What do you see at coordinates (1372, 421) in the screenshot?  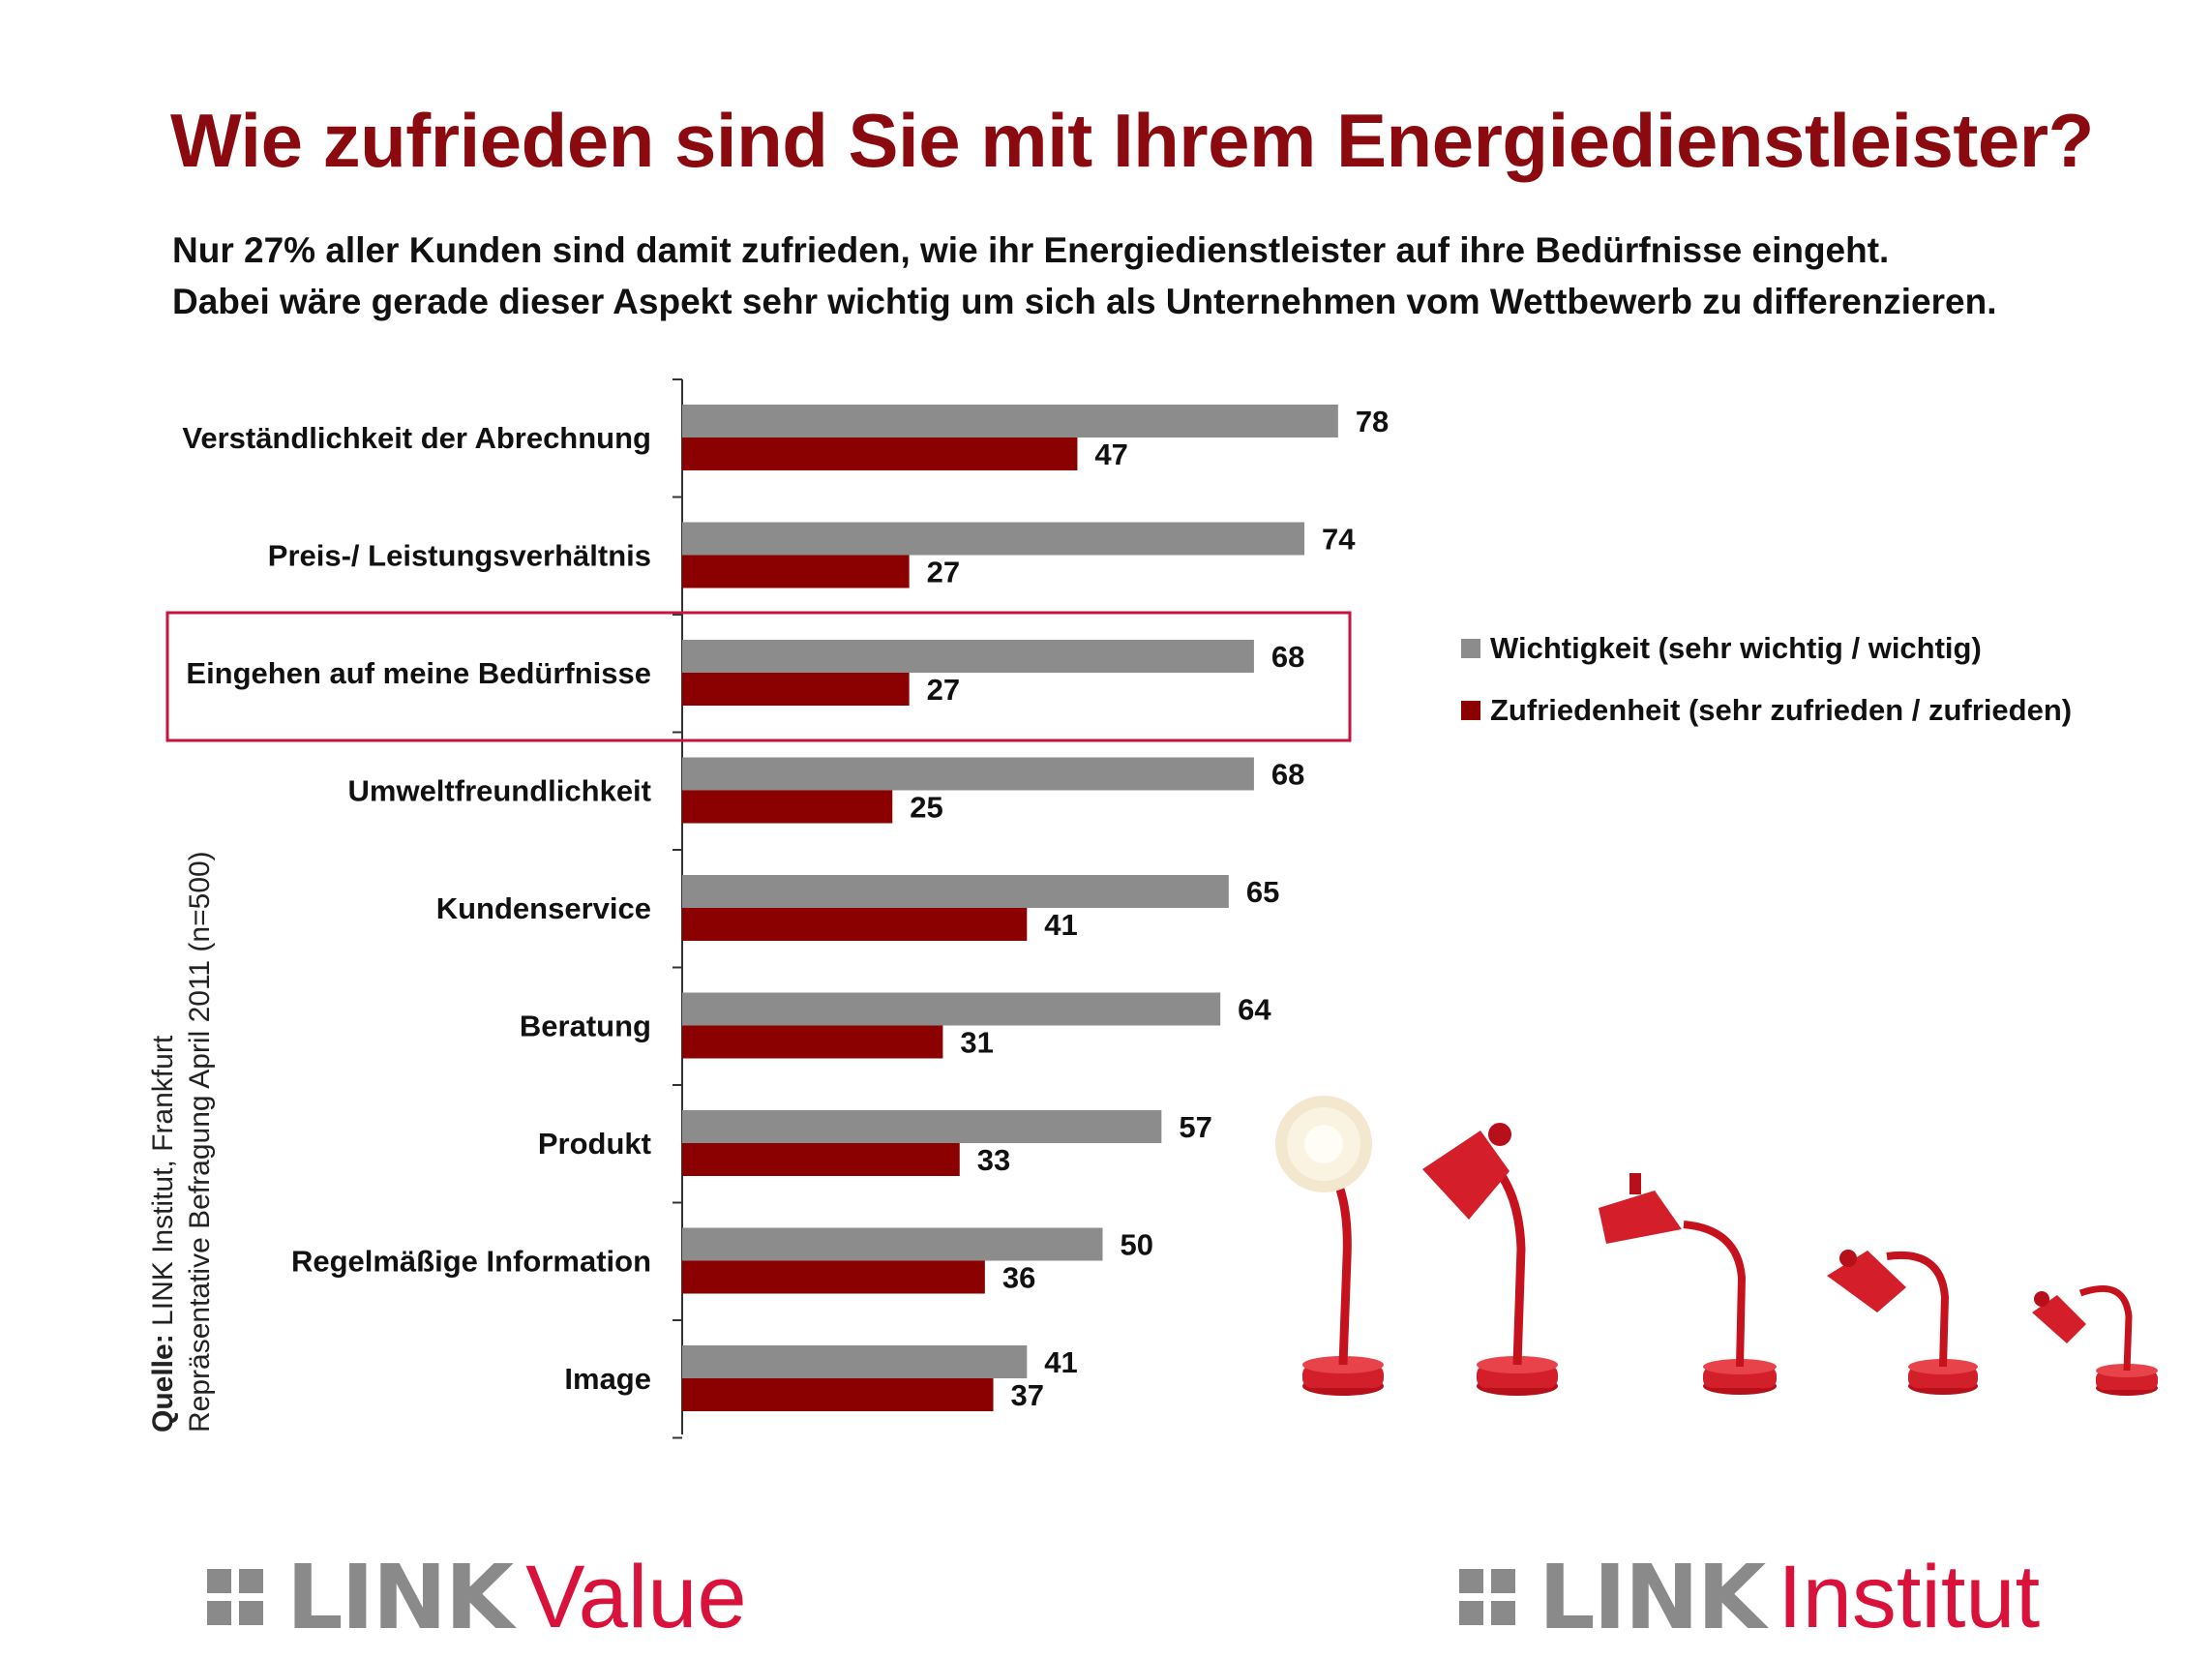 I see `data-label: 78` at bounding box center [1372, 421].